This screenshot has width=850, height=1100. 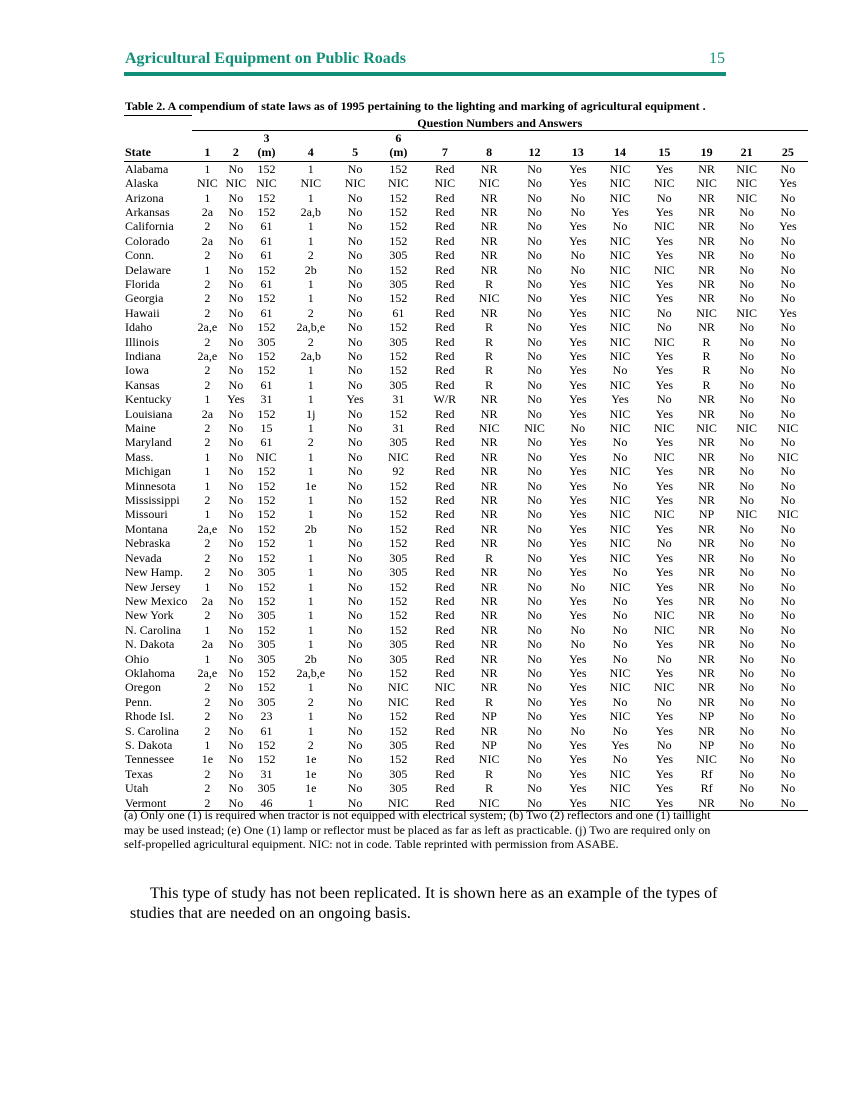 What do you see at coordinates (143, 356) in the screenshot?
I see `state-name-cell: Indiana` at bounding box center [143, 356].